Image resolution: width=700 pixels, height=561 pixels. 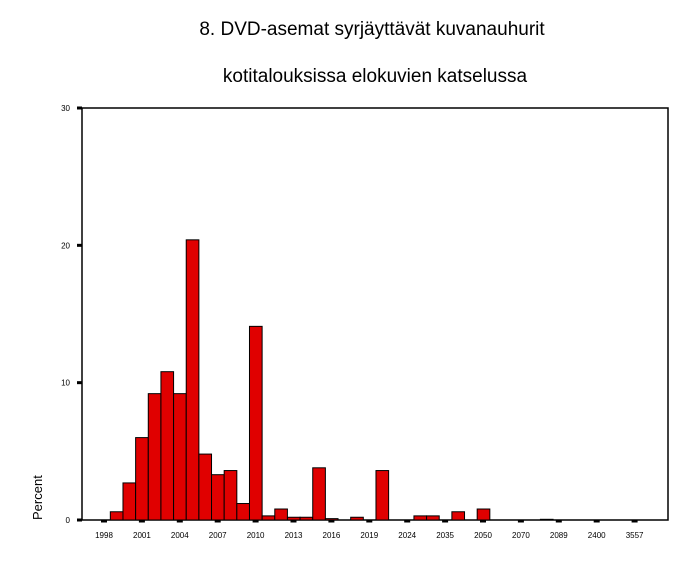 What do you see at coordinates (407, 535) in the screenshot?
I see `x-tick-label-2024: 2024` at bounding box center [407, 535].